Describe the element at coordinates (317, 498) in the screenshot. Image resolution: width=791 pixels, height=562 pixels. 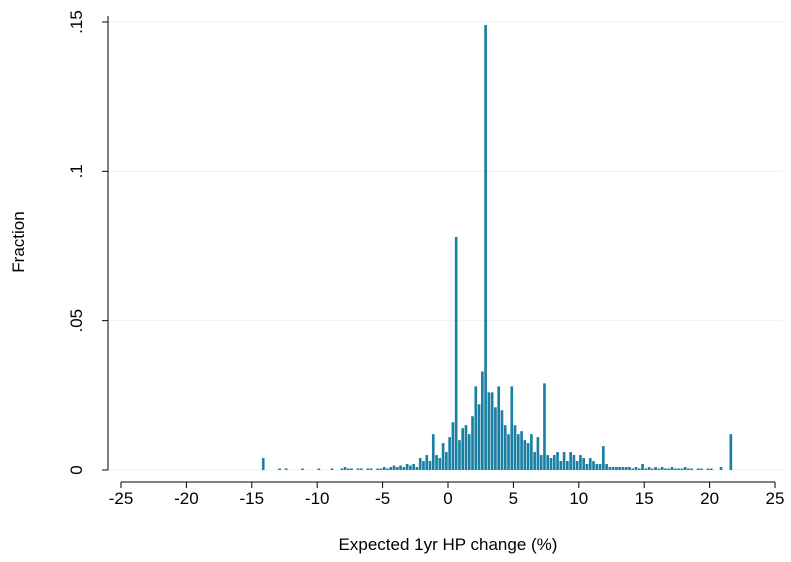
I see `x-tick-label: -10` at that location.